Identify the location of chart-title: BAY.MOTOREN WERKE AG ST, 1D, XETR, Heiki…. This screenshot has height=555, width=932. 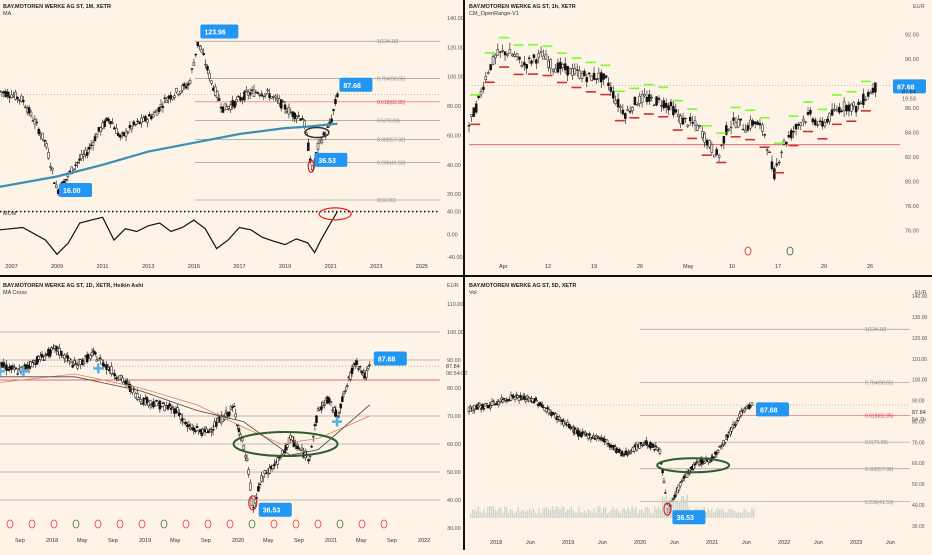
(73, 286).